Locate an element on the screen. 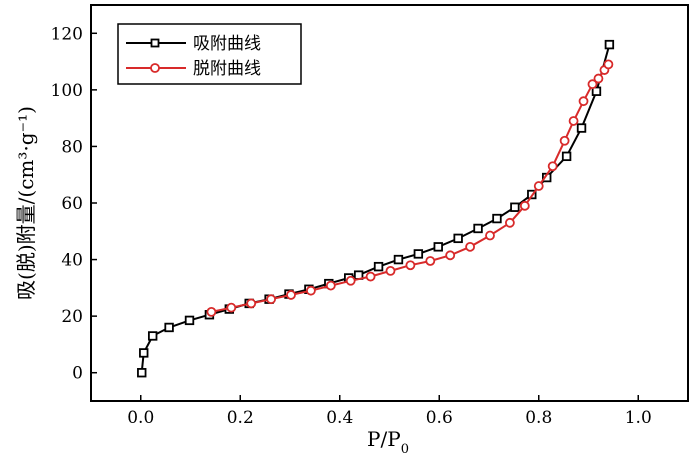 This screenshot has height=471, width=700. y-tick-label: 60 is located at coordinates (72, 204).